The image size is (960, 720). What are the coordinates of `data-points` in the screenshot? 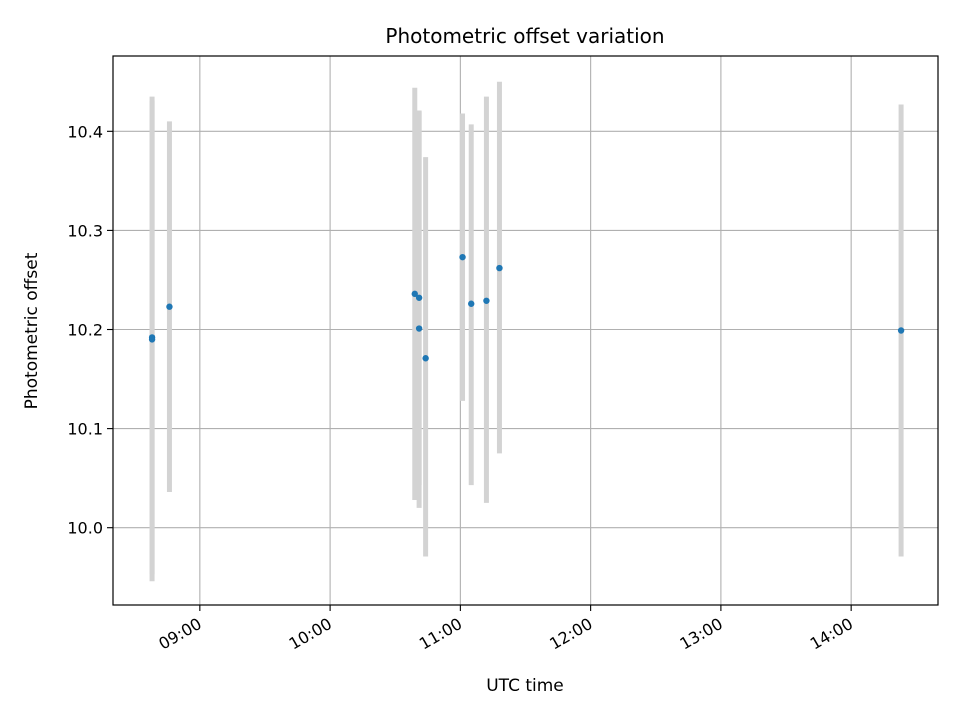 It's located at (526, 307).